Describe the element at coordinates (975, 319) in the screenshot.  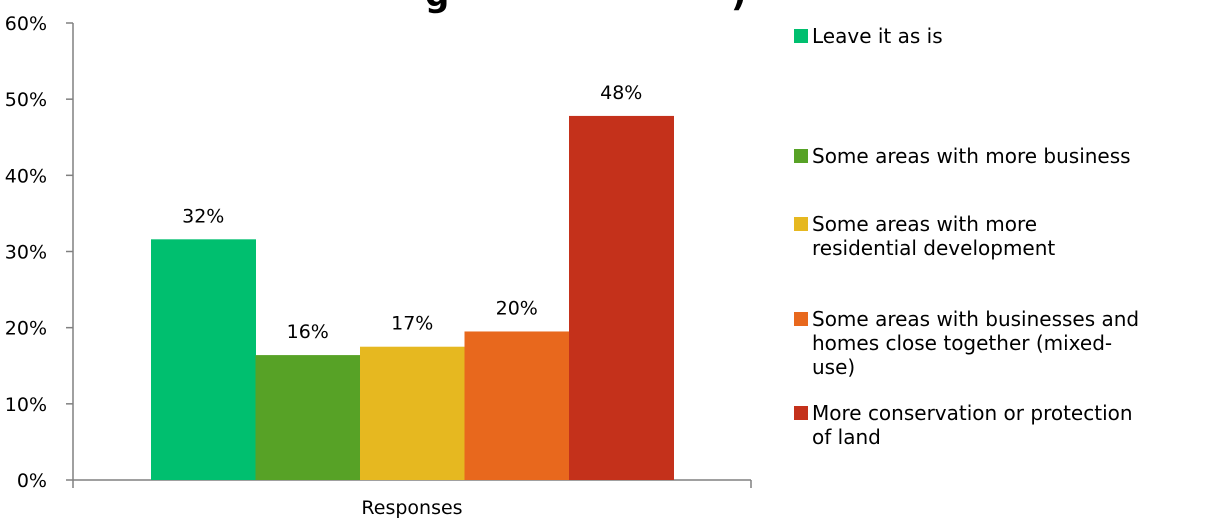
I see `legend-label: Some areas with businesses and` at that location.